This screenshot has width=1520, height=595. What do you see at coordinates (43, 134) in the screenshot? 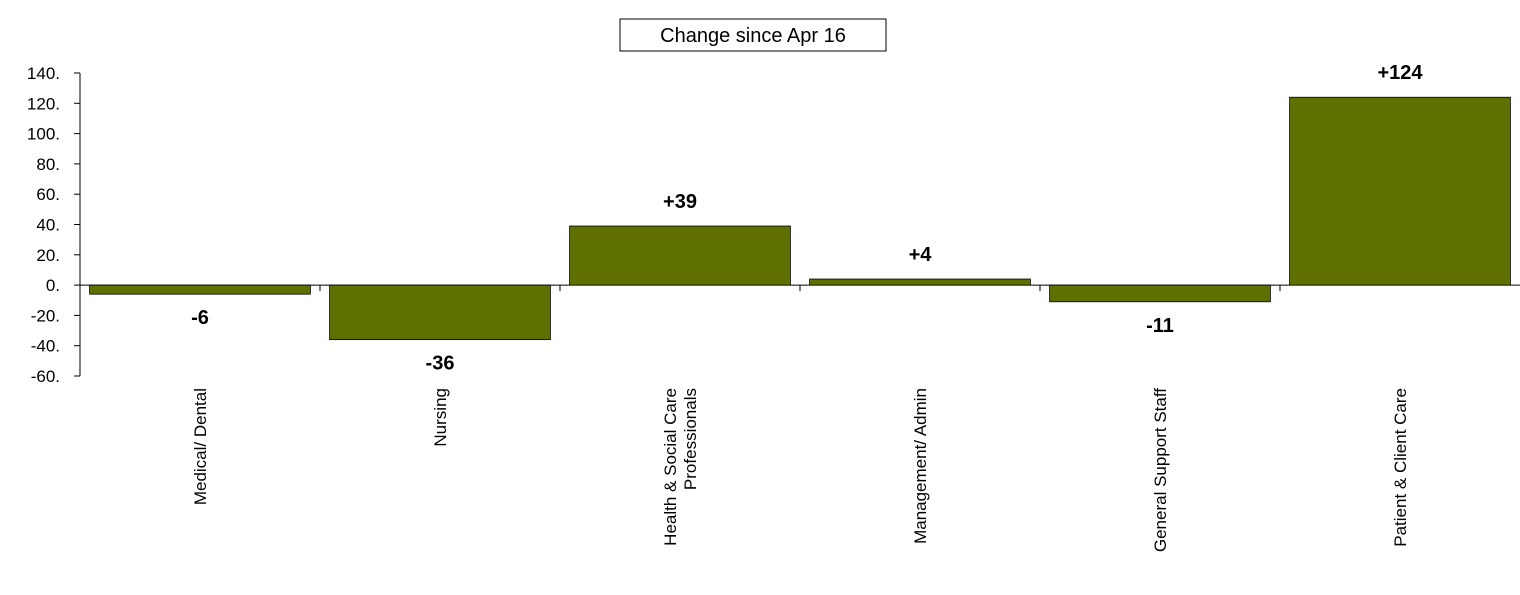
I see `y-tick-label: 100.` at bounding box center [43, 134].